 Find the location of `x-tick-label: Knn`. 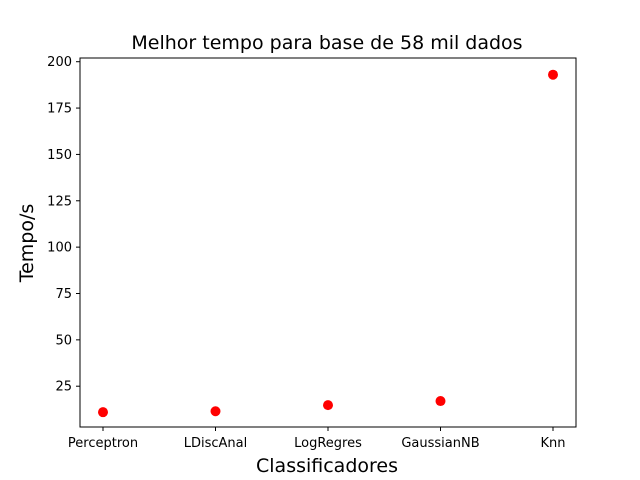

x-tick-label: Knn is located at coordinates (552, 443).